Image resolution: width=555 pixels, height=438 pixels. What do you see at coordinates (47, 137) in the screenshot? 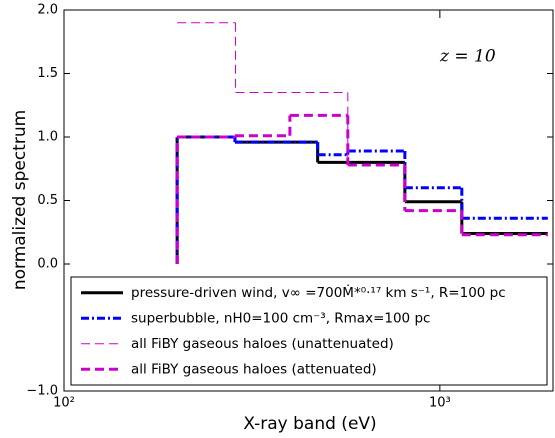
I see `y-tick-label: 1.0` at bounding box center [47, 137].